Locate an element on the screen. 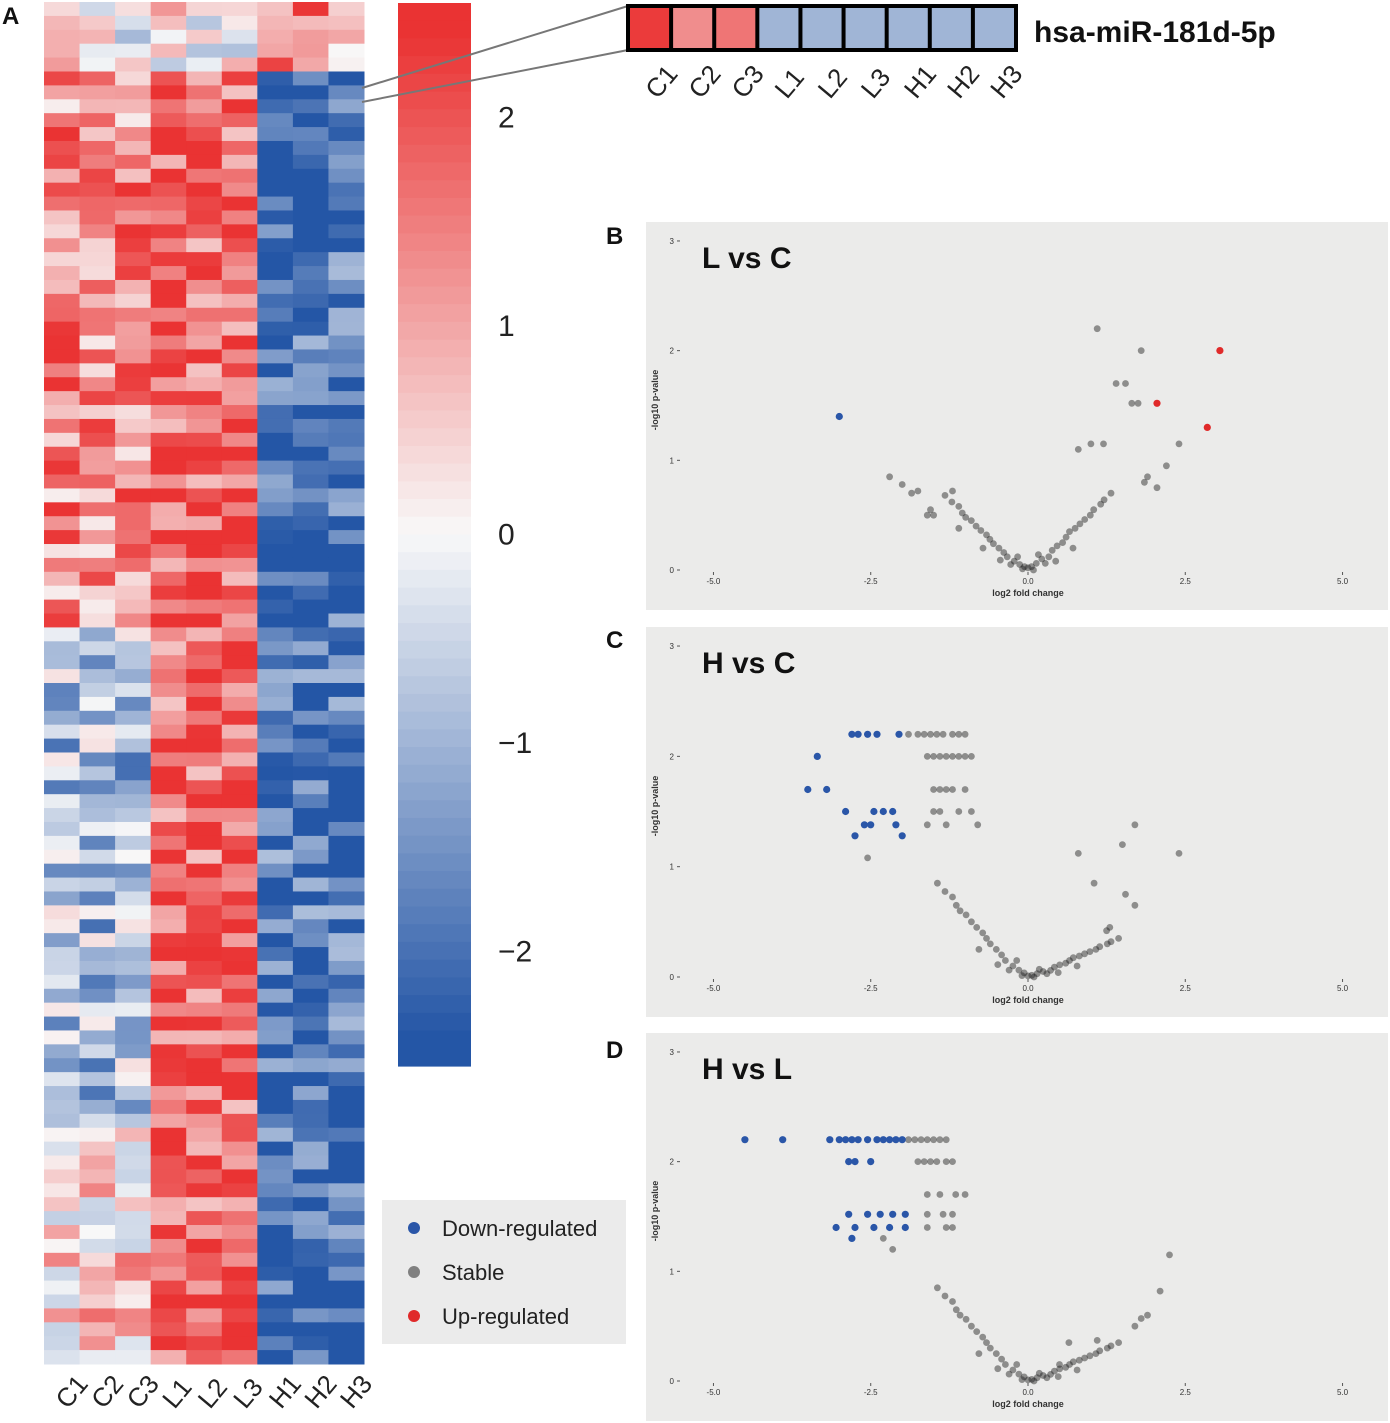 The width and height of the screenshot is (1390, 1423). legend-swatch-down is located at coordinates (414, 1228).